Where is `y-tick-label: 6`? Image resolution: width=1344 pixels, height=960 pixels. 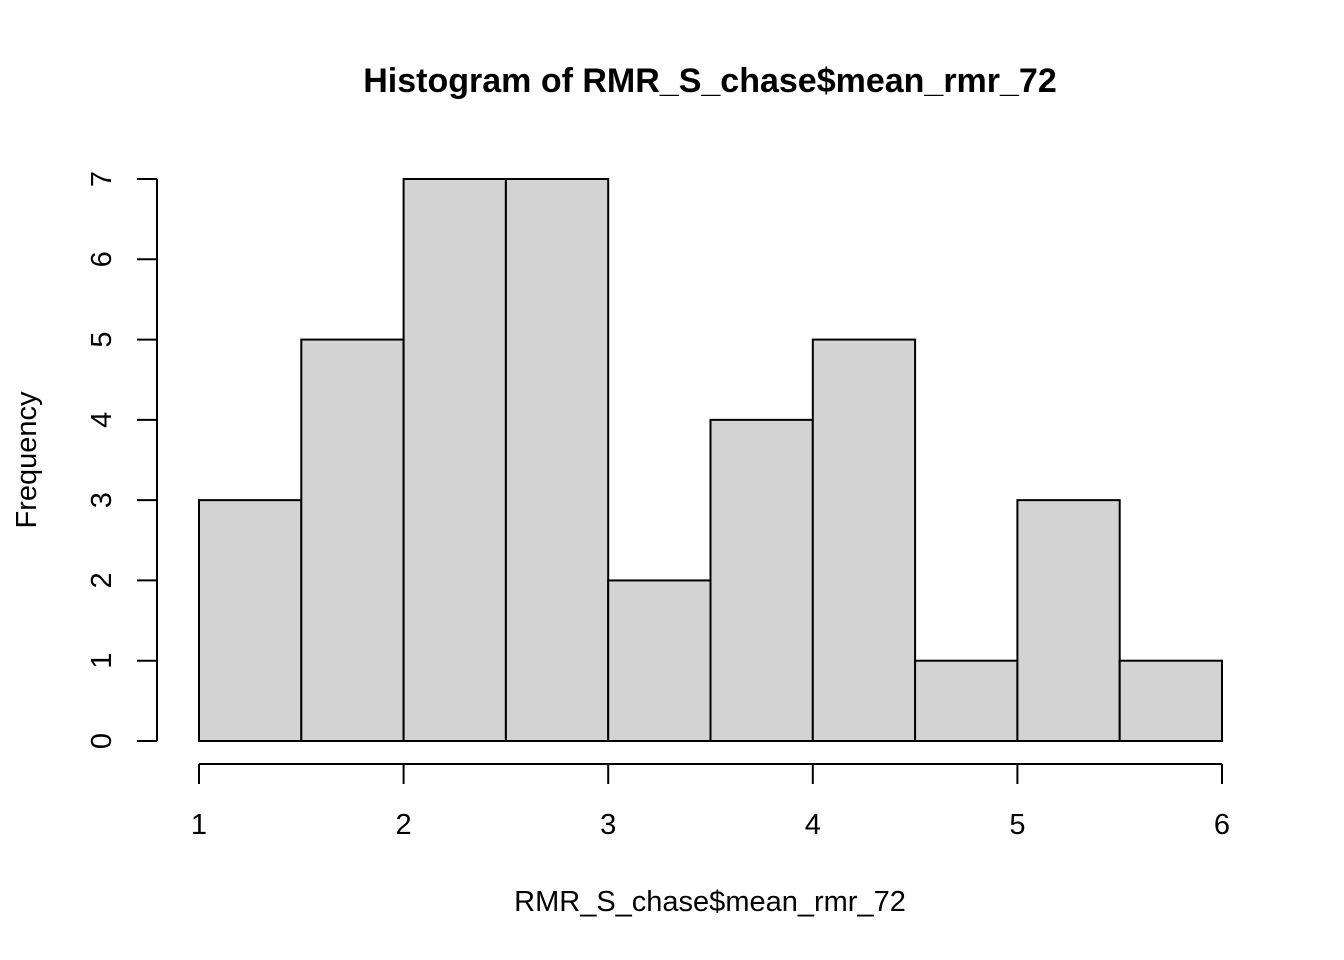 y-tick-label: 6 is located at coordinates (102, 259).